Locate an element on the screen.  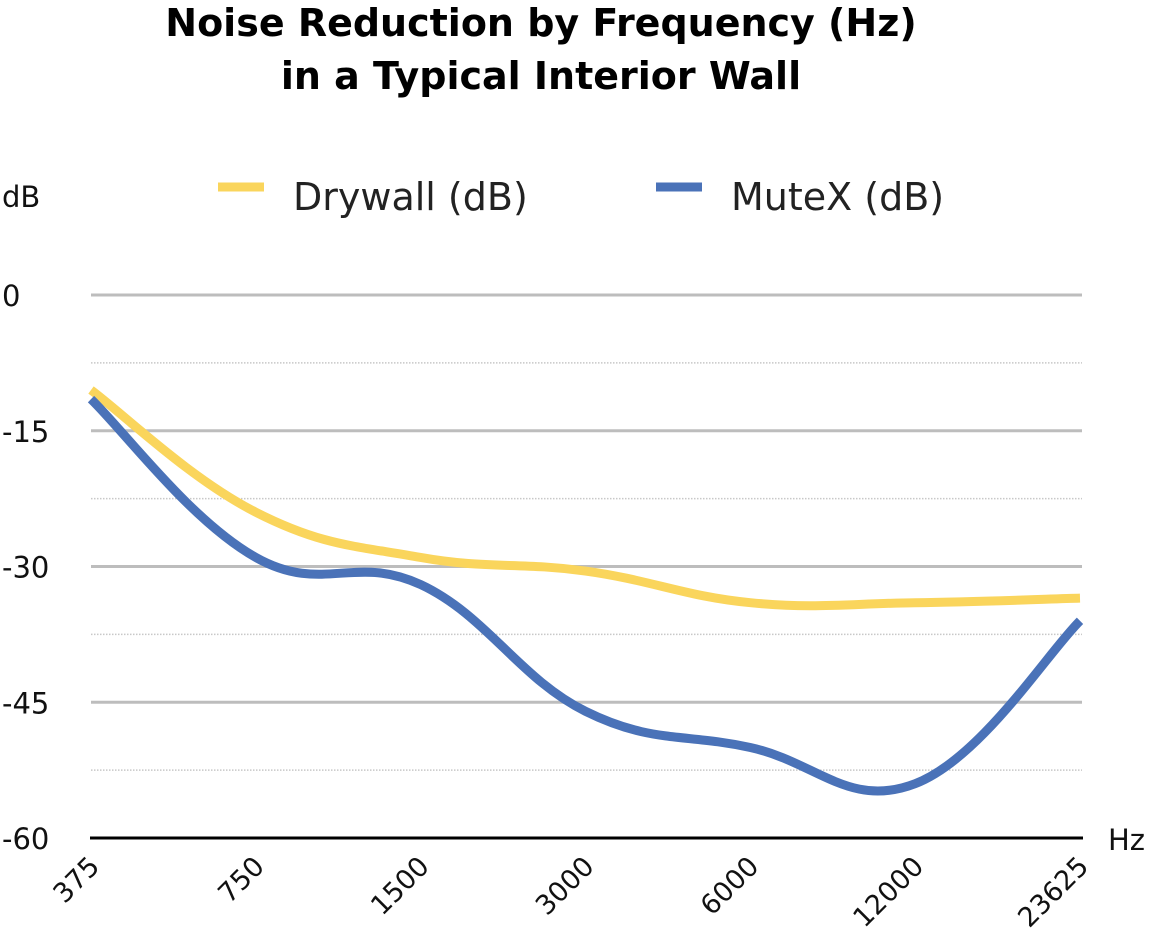
y-tick-label: -30 is located at coordinates (25, 568).